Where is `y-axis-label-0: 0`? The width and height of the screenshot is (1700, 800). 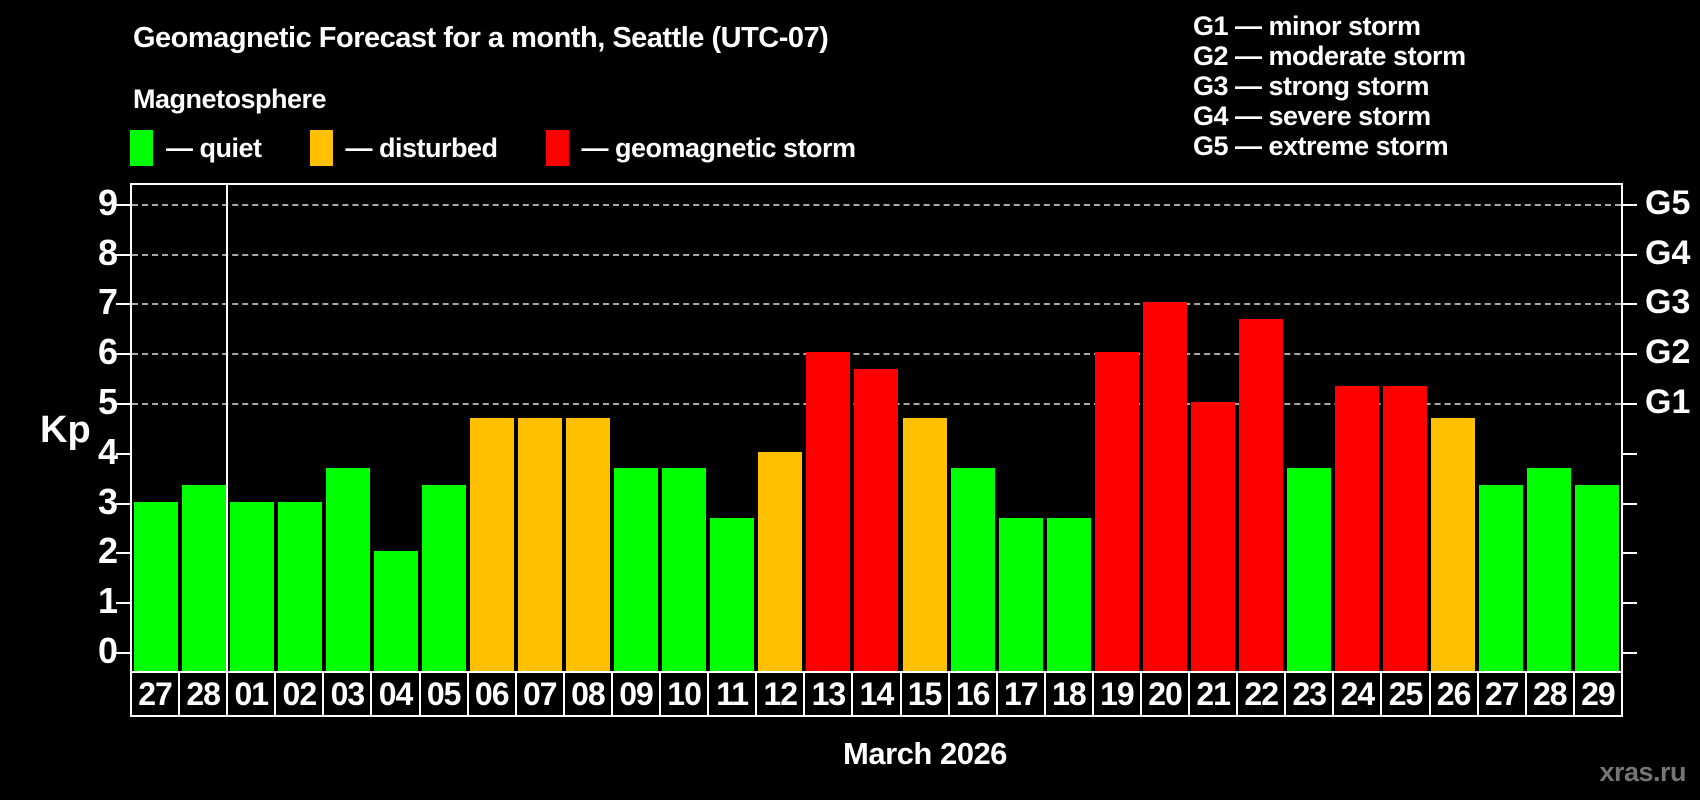 y-axis-label-0: 0 is located at coordinates (107, 650).